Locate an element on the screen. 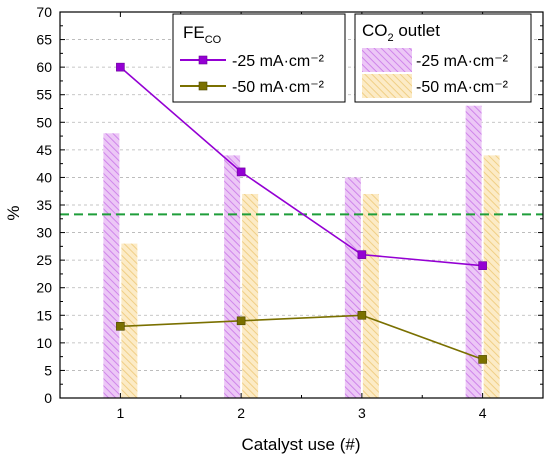  legend-bars-title: CO2 outlet is located at coordinates (401, 32).